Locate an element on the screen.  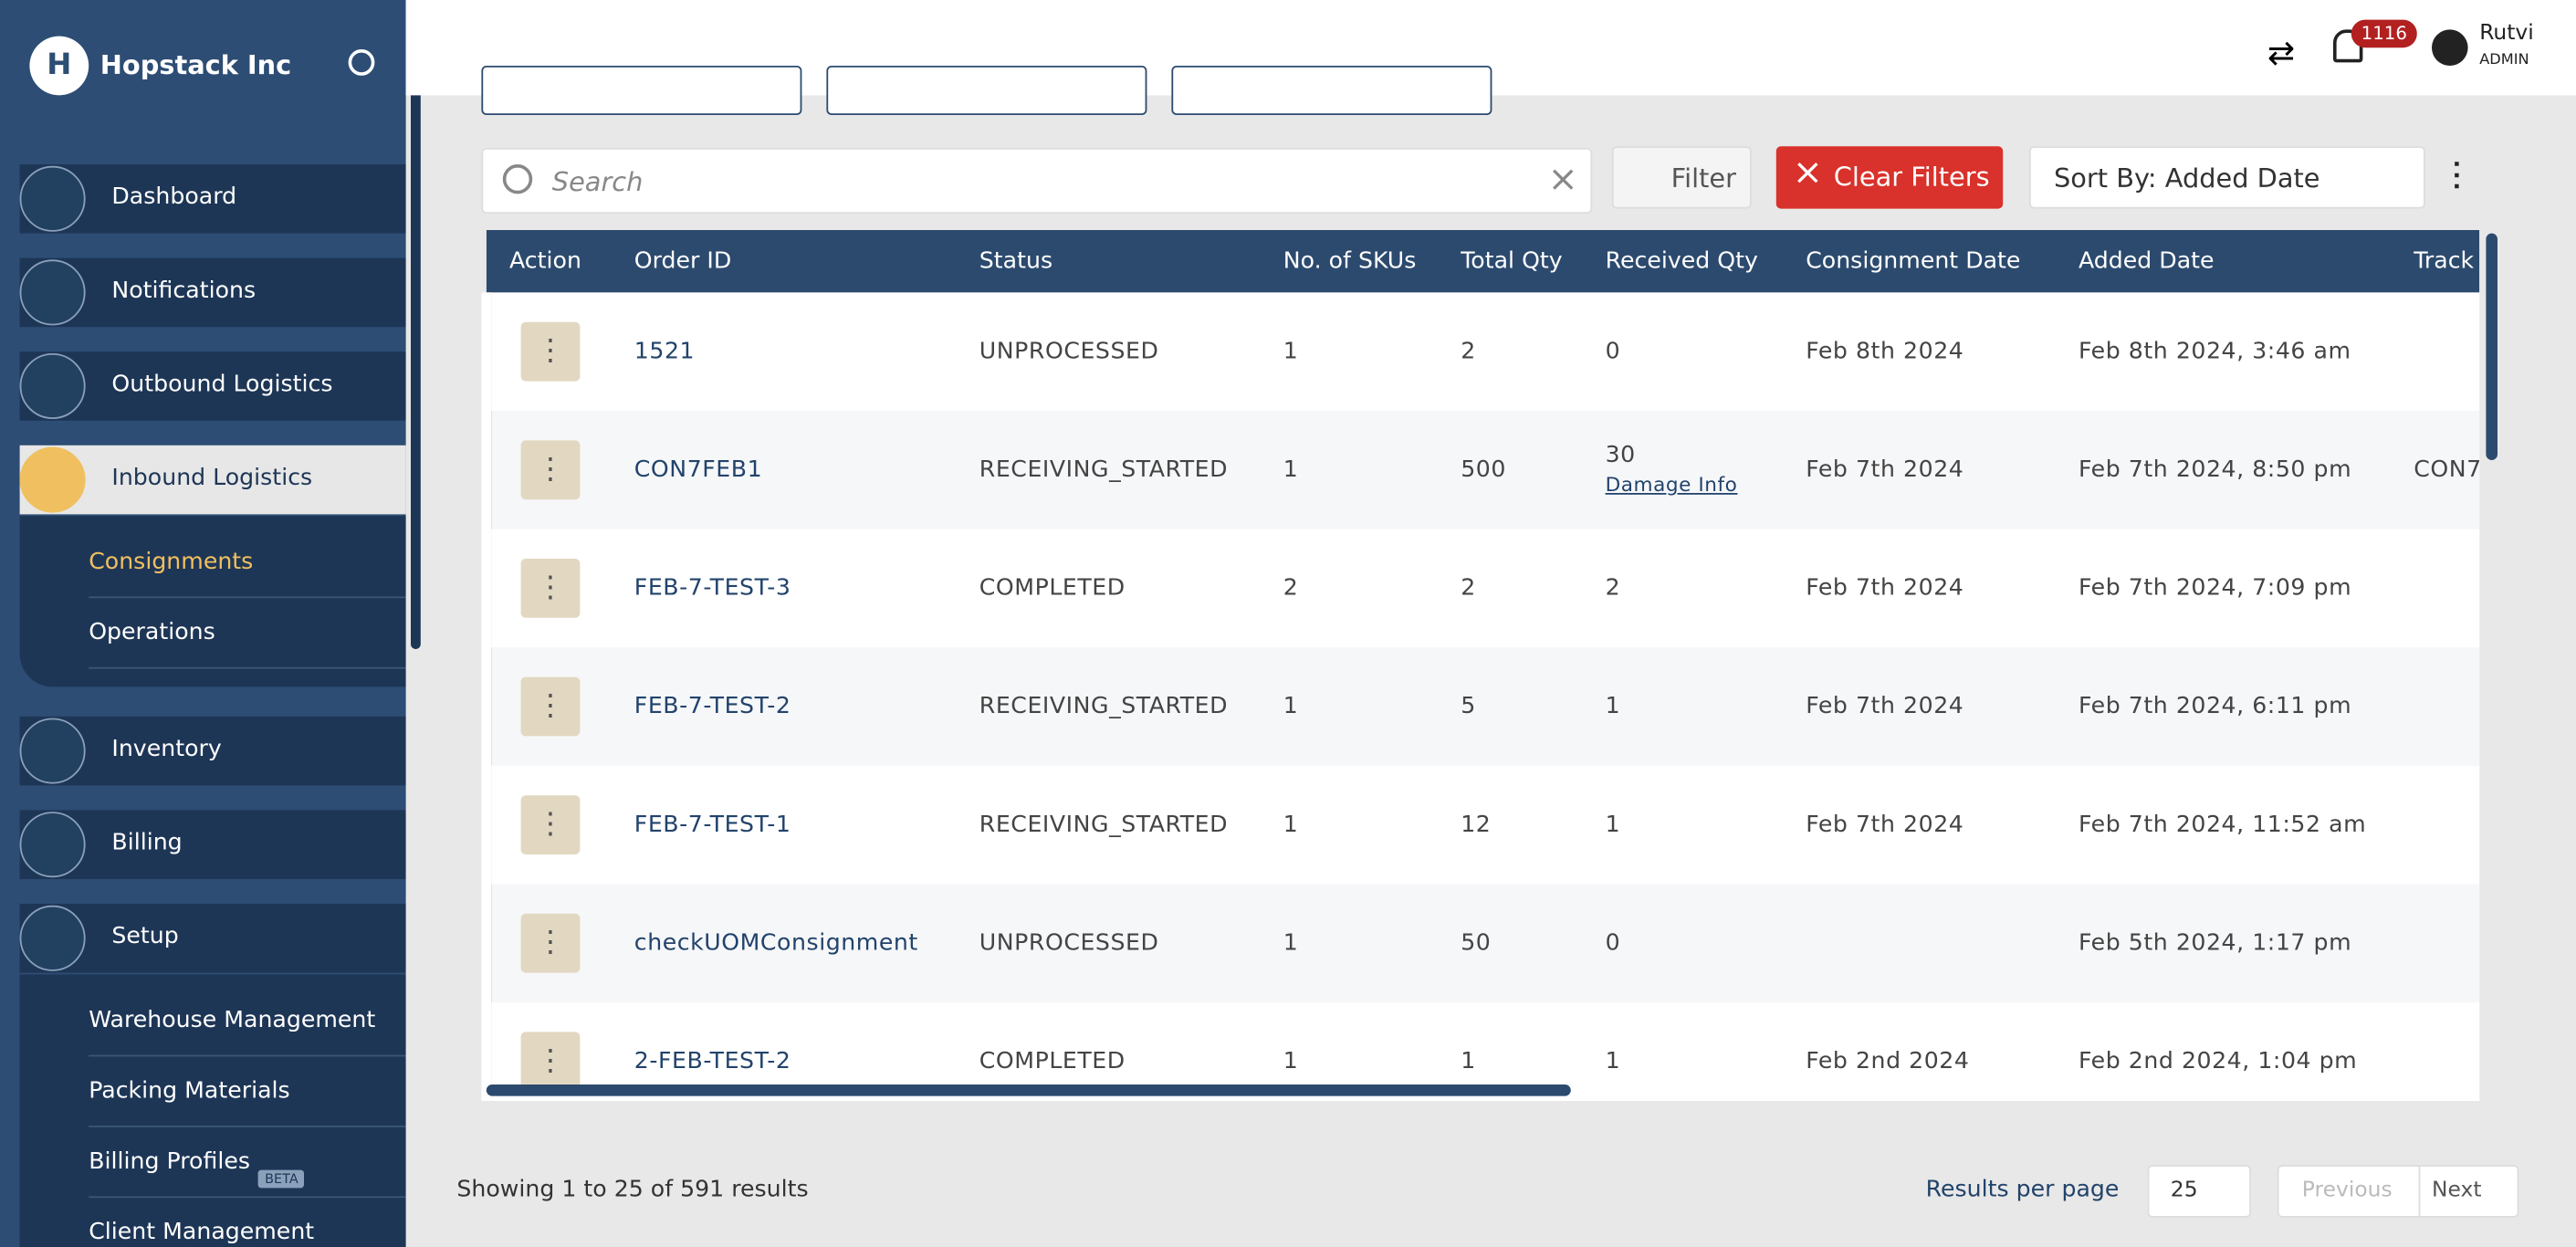
row-edge is located at coordinates (486, 696).